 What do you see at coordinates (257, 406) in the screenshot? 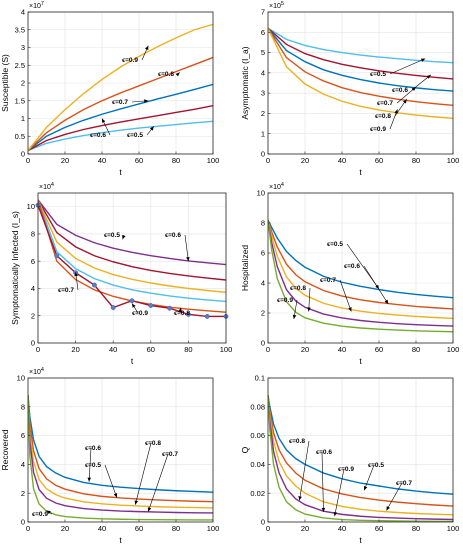
I see `y-tick-label: 0.08` at bounding box center [257, 406].